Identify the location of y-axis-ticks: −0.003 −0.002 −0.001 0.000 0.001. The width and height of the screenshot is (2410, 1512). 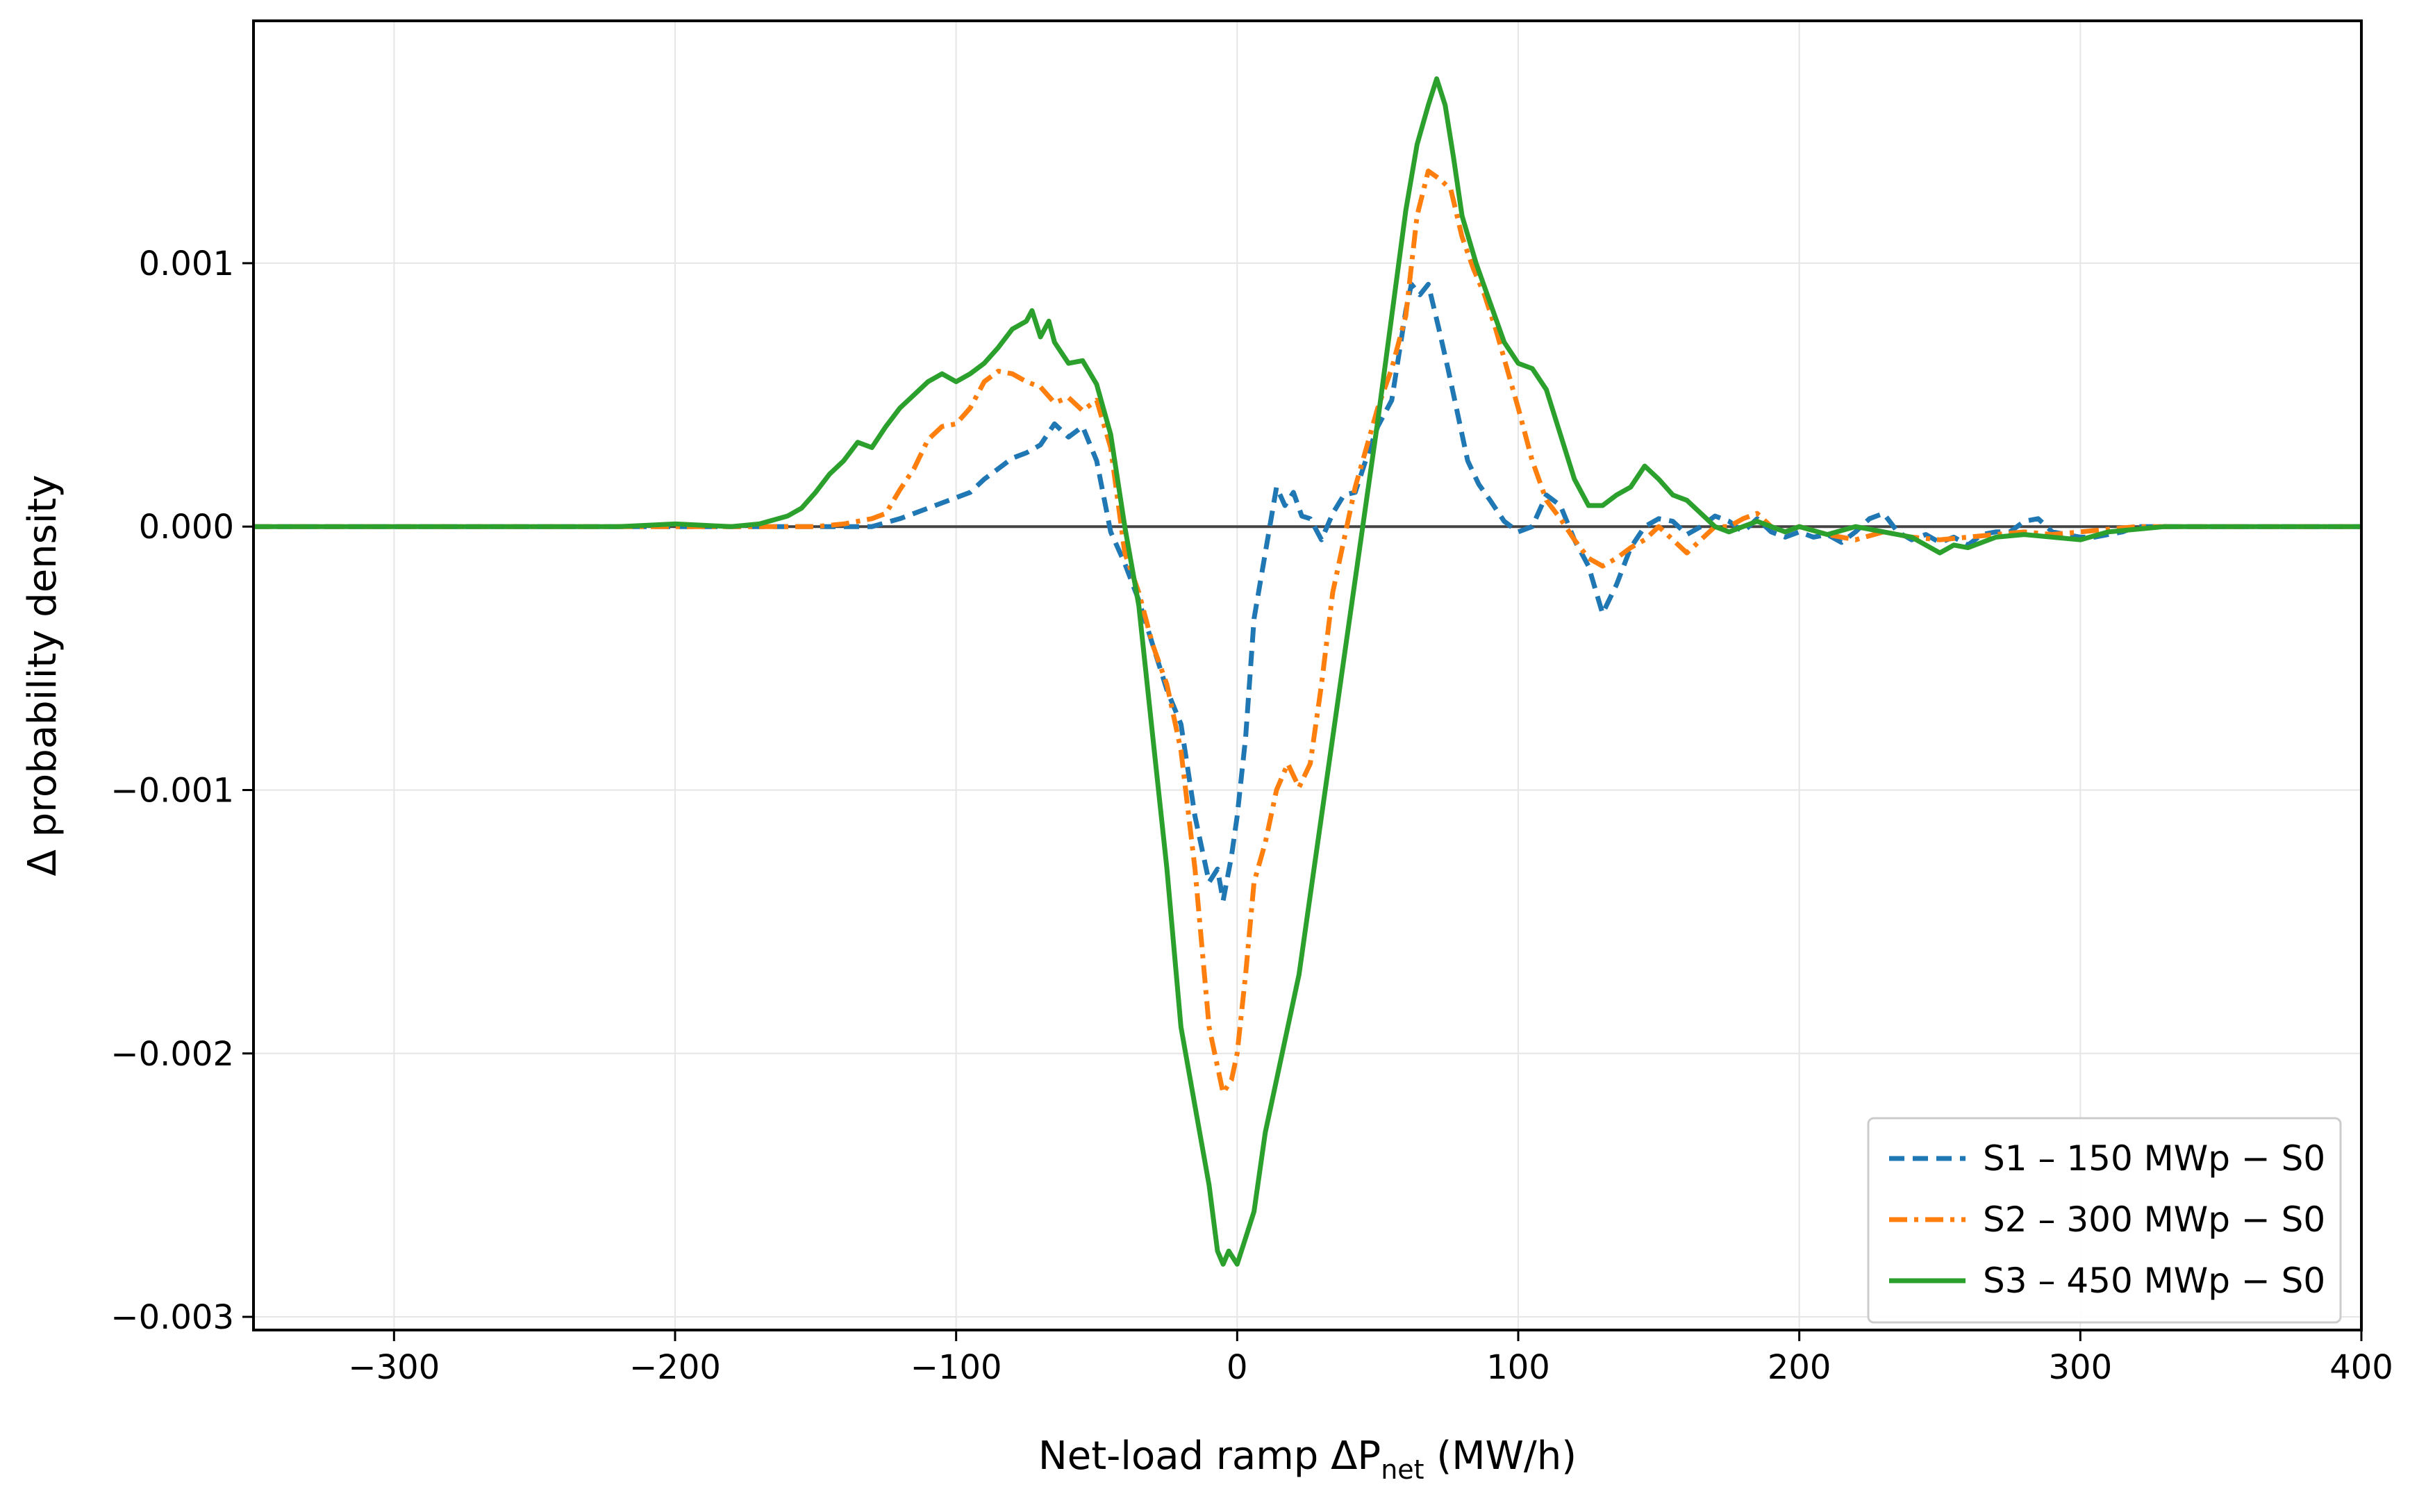
(182, 790).